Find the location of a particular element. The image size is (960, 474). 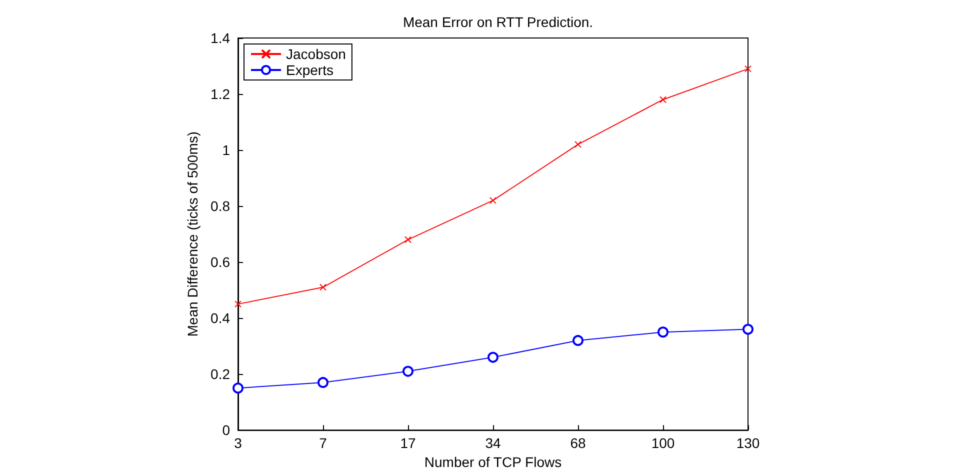

chart-title: Mean Error on RTT Prediction. is located at coordinates (498, 22).